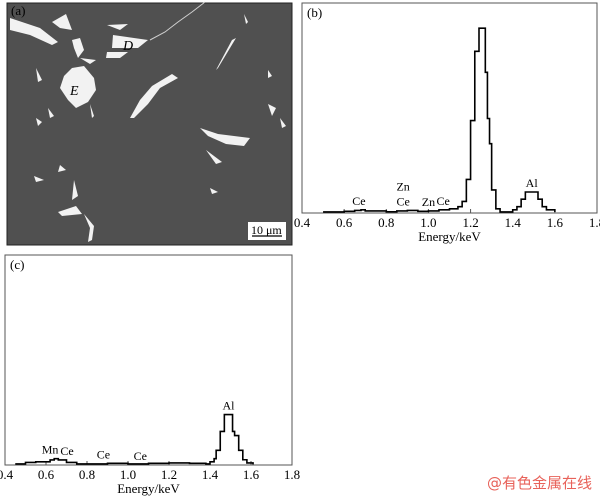  Describe the element at coordinates (266, 230) in the screenshot. I see `scale-bar-label: 10 μm` at that location.